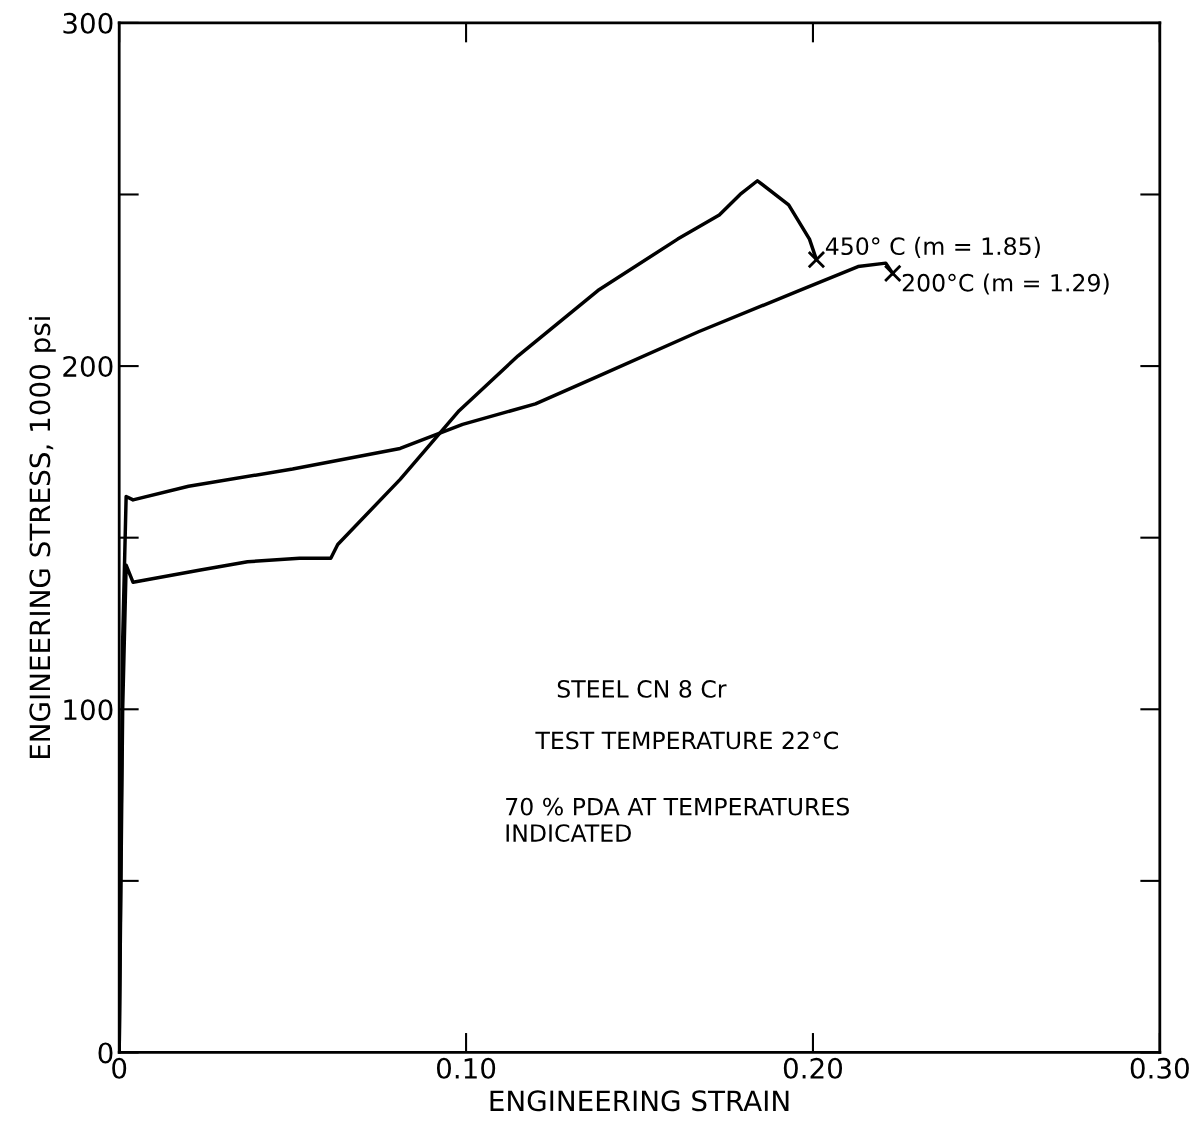 This screenshot has height=1144, width=1192. Describe the element at coordinates (88, 367) in the screenshot. I see `y-tick-label: 200` at that location.